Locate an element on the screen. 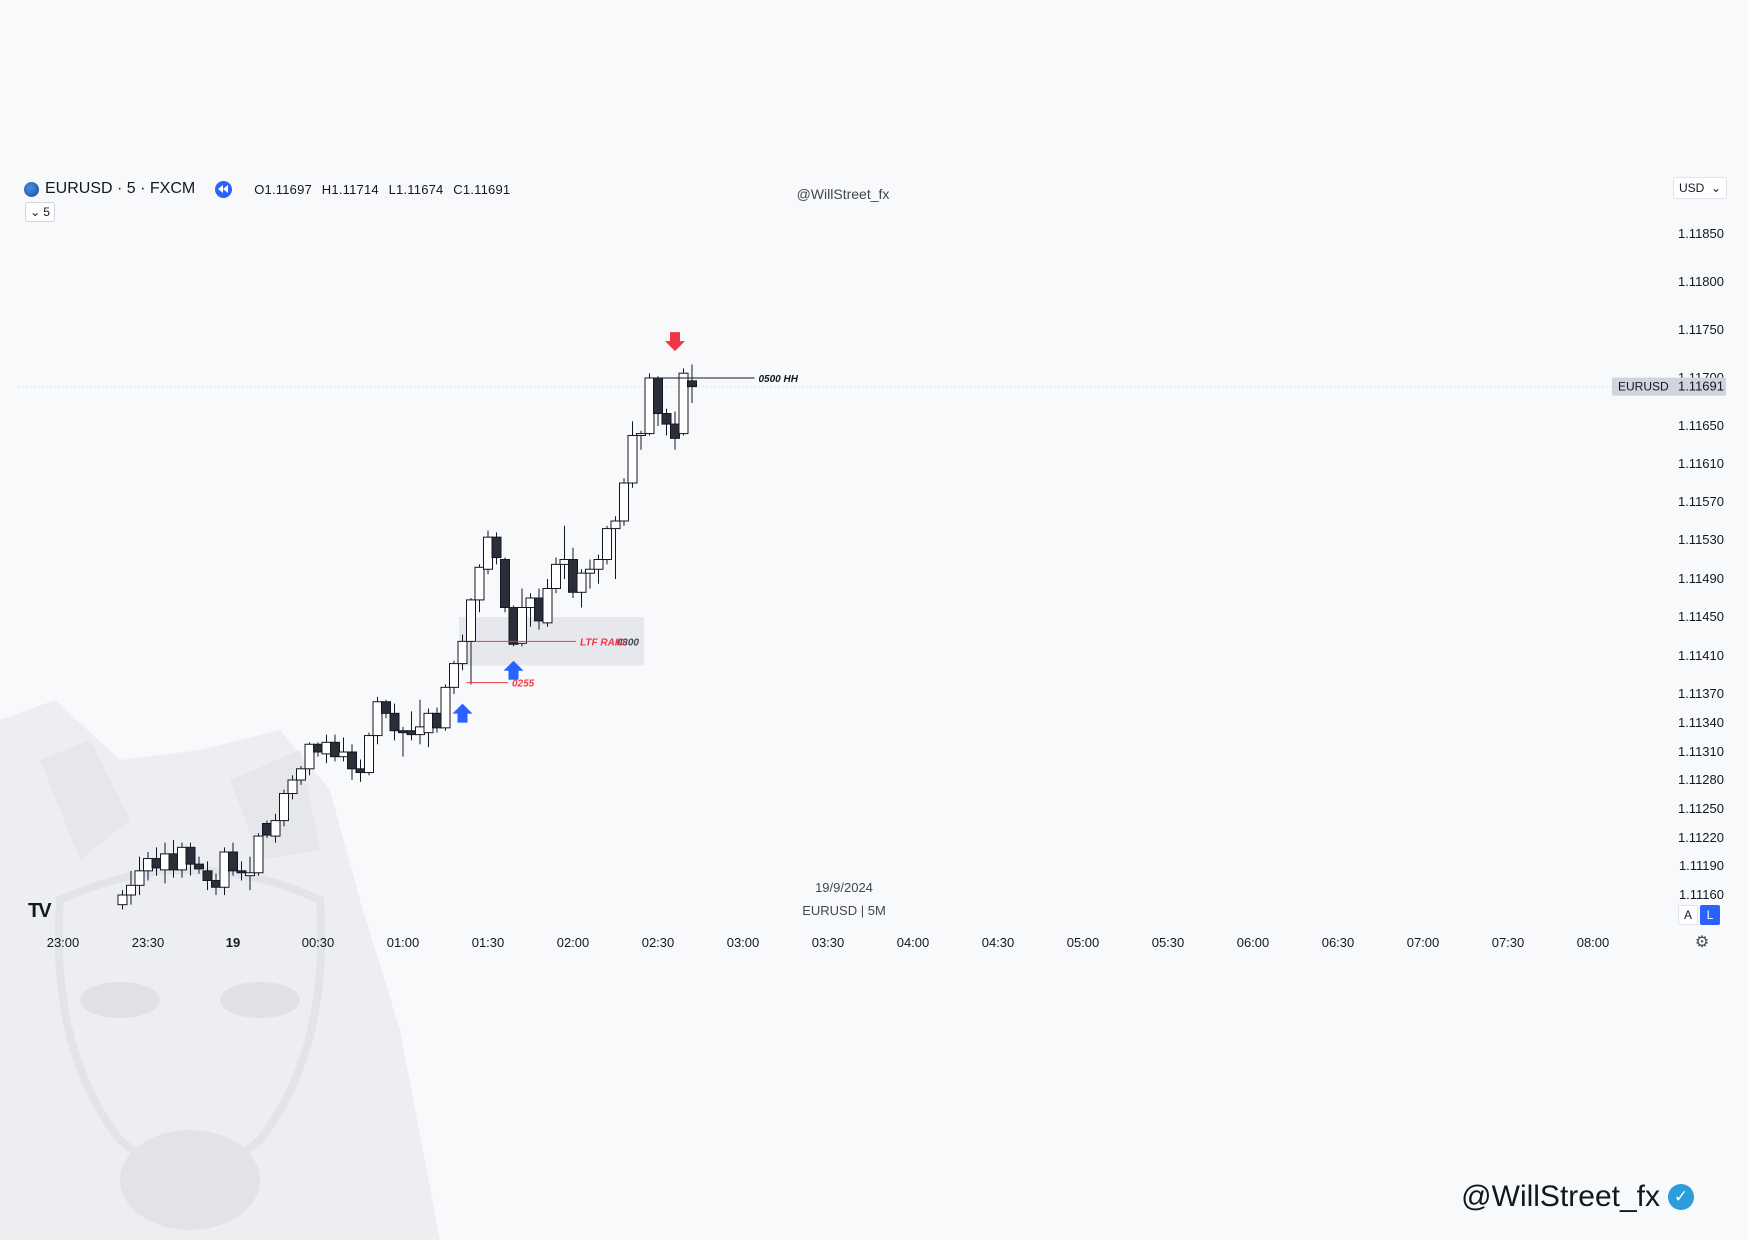  time-tick-label: 23:00 is located at coordinates (63, 942).